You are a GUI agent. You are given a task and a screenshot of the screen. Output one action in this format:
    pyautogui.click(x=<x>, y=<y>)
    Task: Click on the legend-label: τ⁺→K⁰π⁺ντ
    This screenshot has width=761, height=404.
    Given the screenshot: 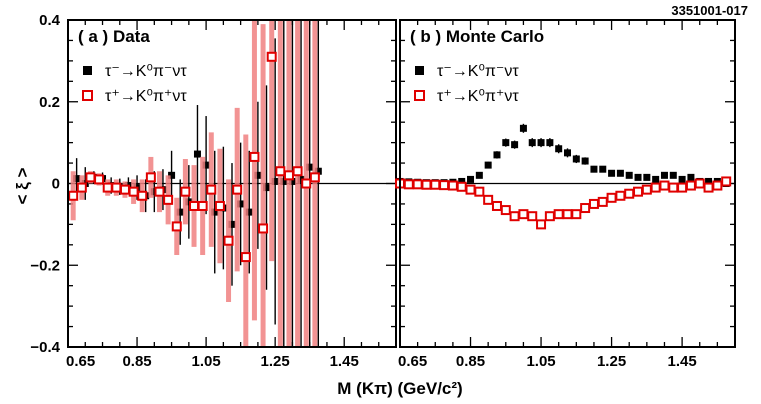 What is the action you would take?
    pyautogui.click(x=146, y=96)
    